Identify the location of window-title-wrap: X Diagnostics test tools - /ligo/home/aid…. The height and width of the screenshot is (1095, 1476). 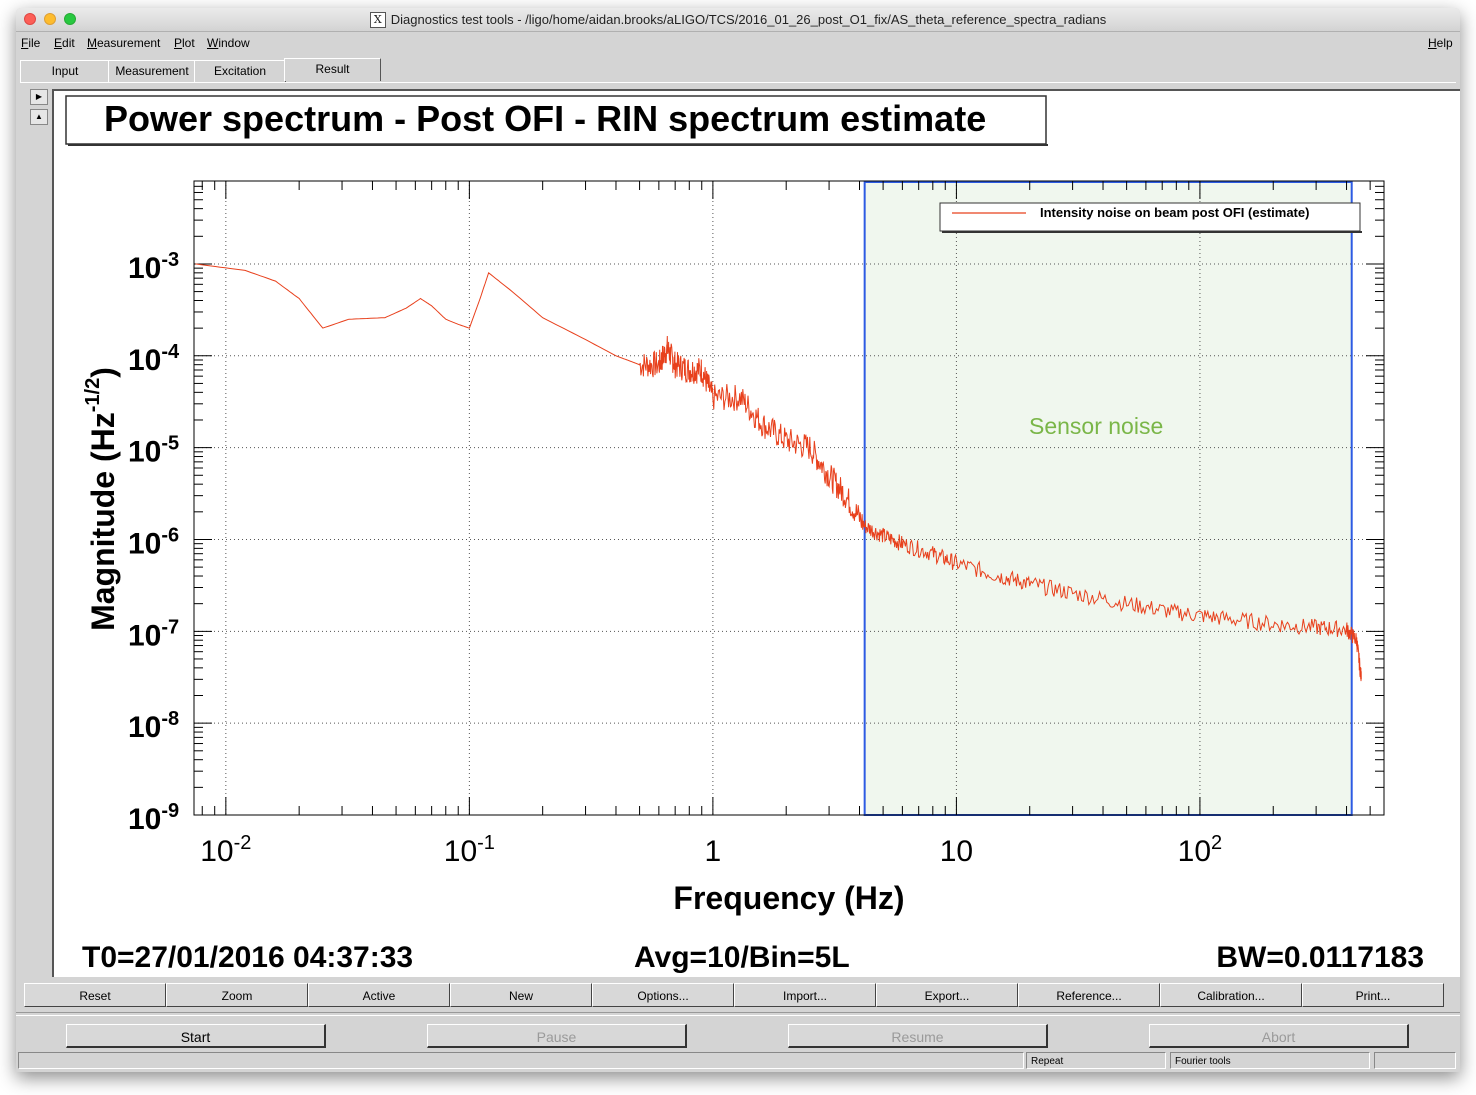
(738, 19).